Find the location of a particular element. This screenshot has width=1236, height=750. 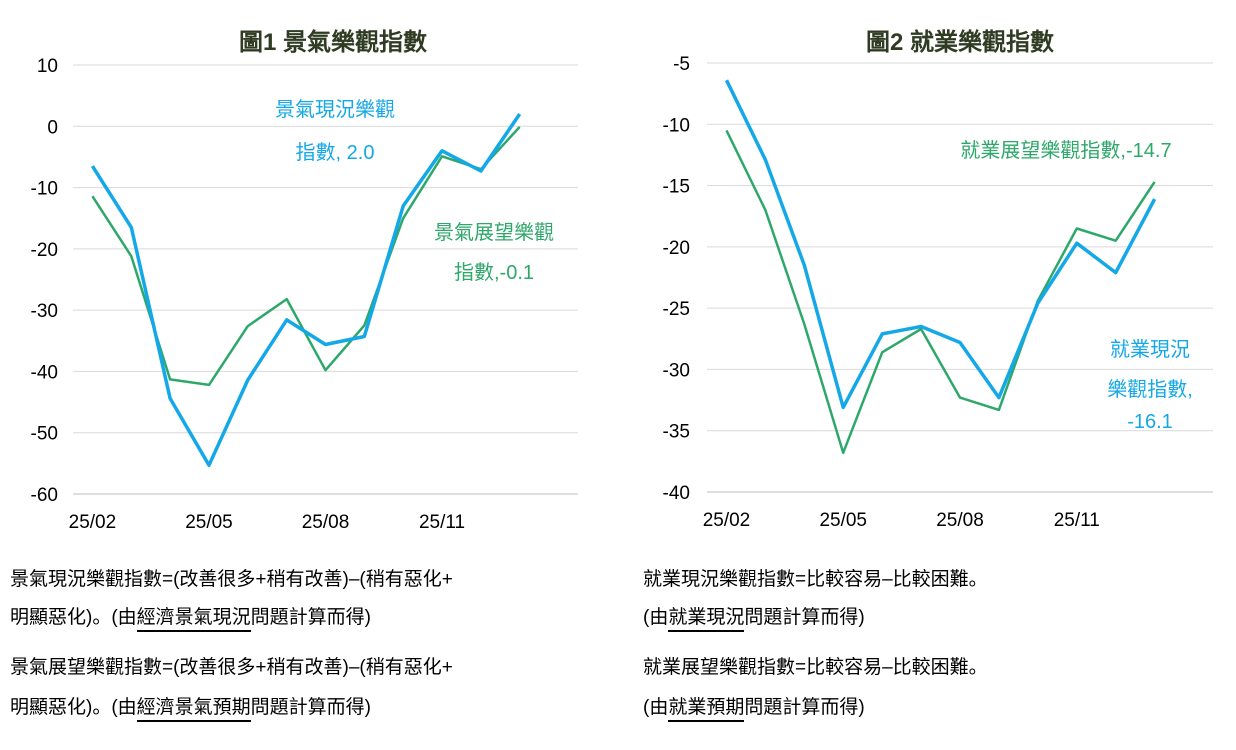

data-label: 指數, 2.0 is located at coordinates (335, 152).